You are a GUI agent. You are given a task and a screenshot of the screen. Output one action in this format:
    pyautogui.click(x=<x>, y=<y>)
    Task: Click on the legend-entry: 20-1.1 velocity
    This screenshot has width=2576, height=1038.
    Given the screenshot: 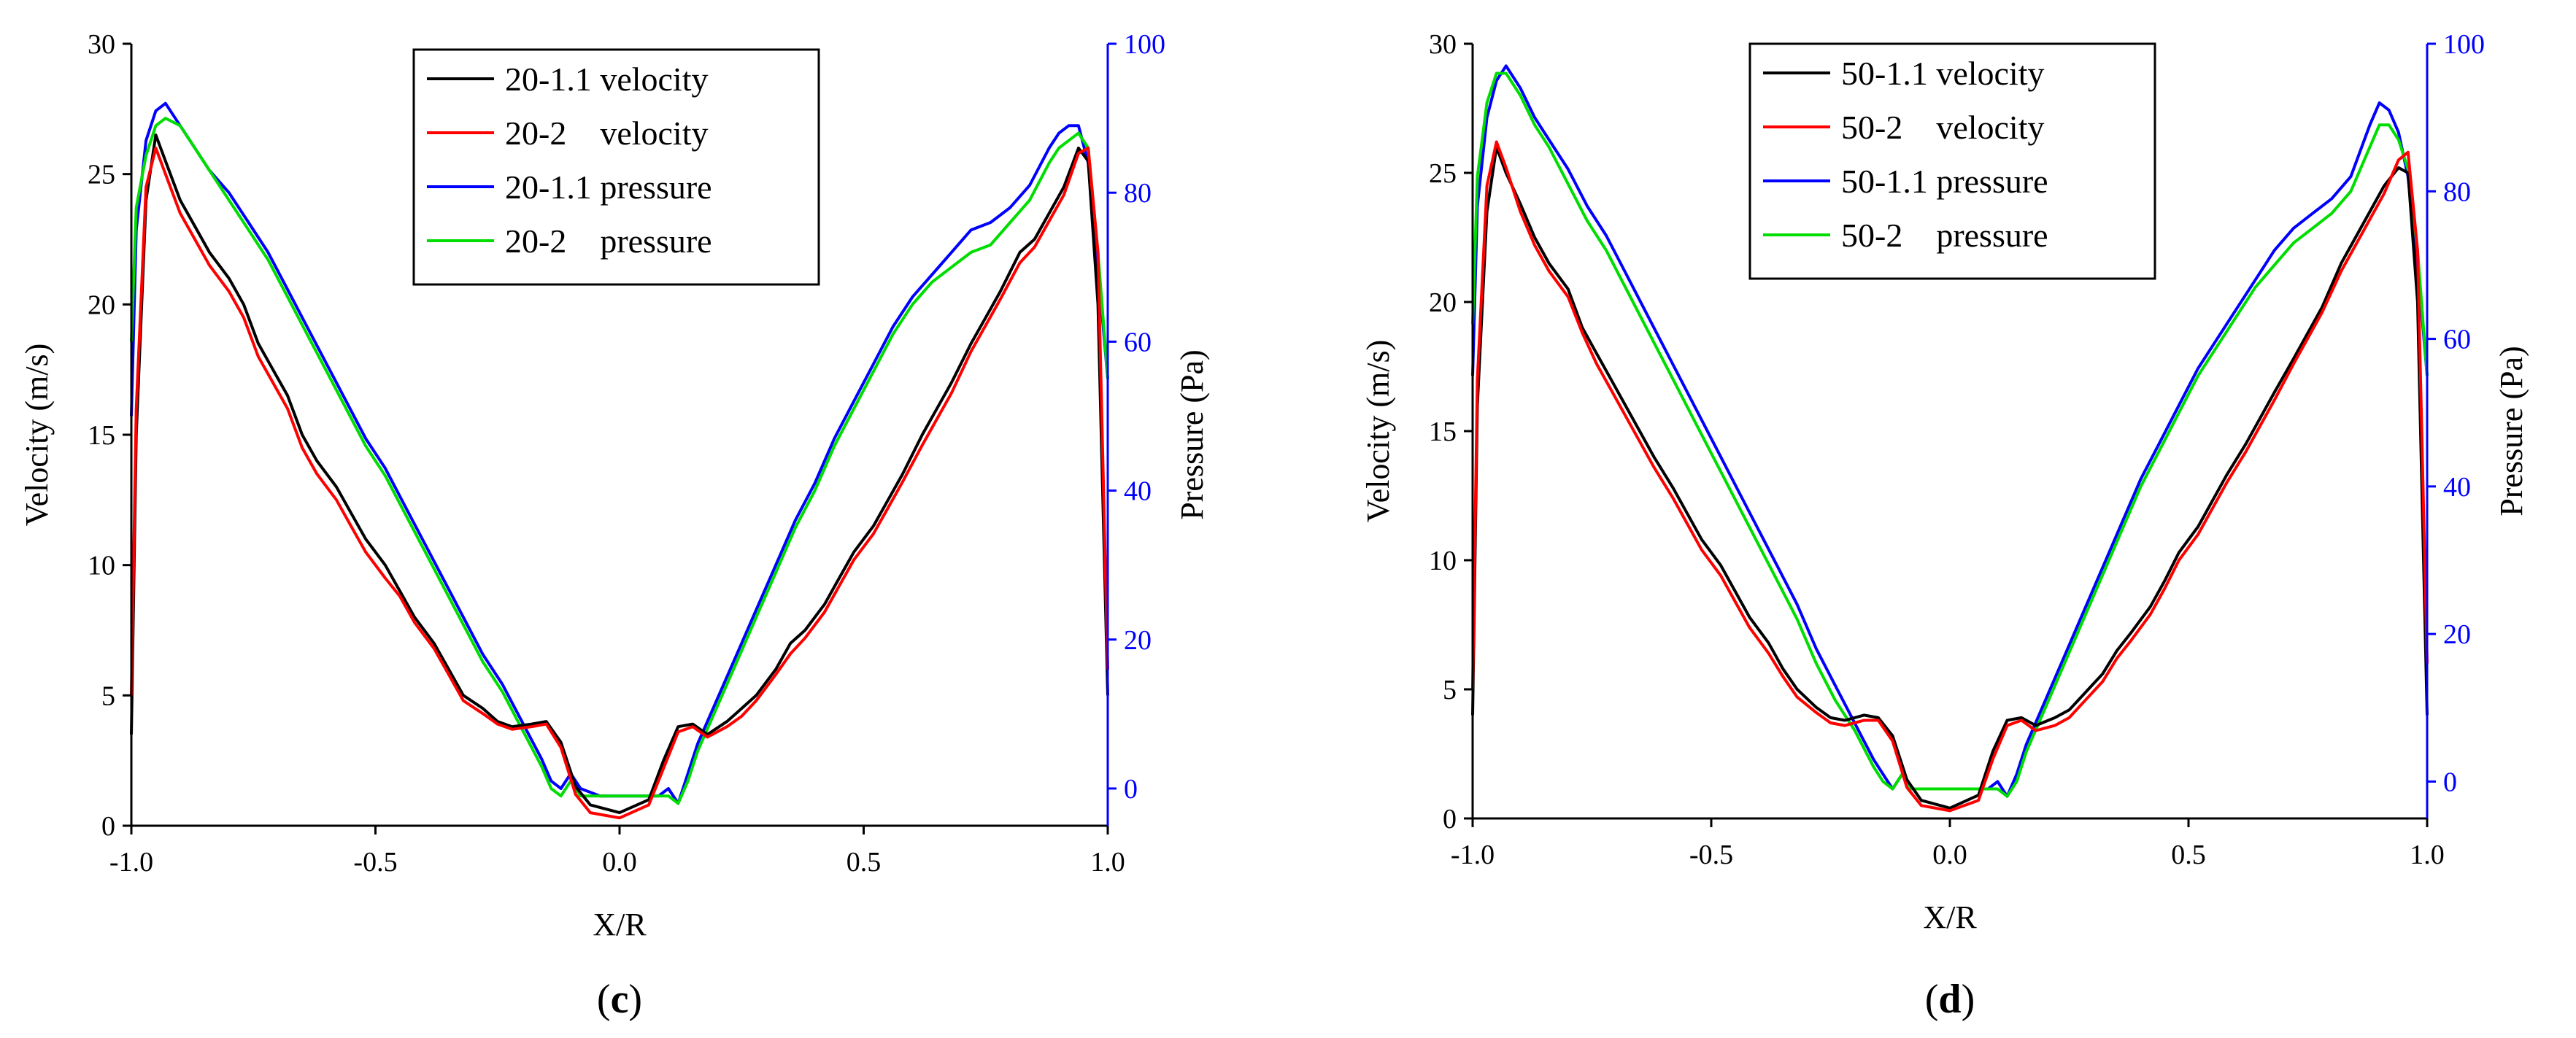 What is the action you would take?
    pyautogui.click(x=607, y=79)
    